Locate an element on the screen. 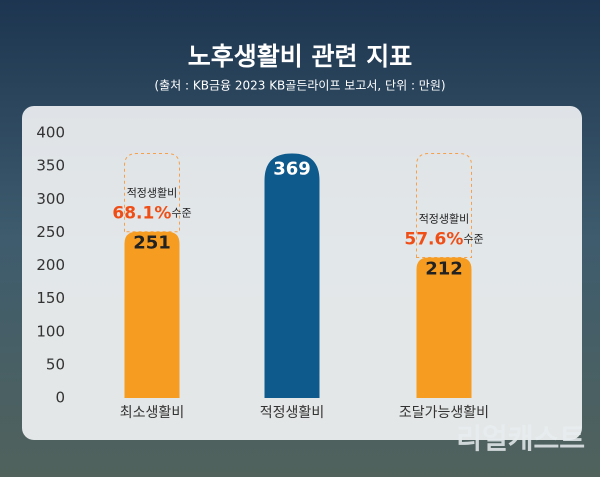 Image resolution: width=600 pixels, height=481 pixels. data-label: 251 is located at coordinates (152, 243).